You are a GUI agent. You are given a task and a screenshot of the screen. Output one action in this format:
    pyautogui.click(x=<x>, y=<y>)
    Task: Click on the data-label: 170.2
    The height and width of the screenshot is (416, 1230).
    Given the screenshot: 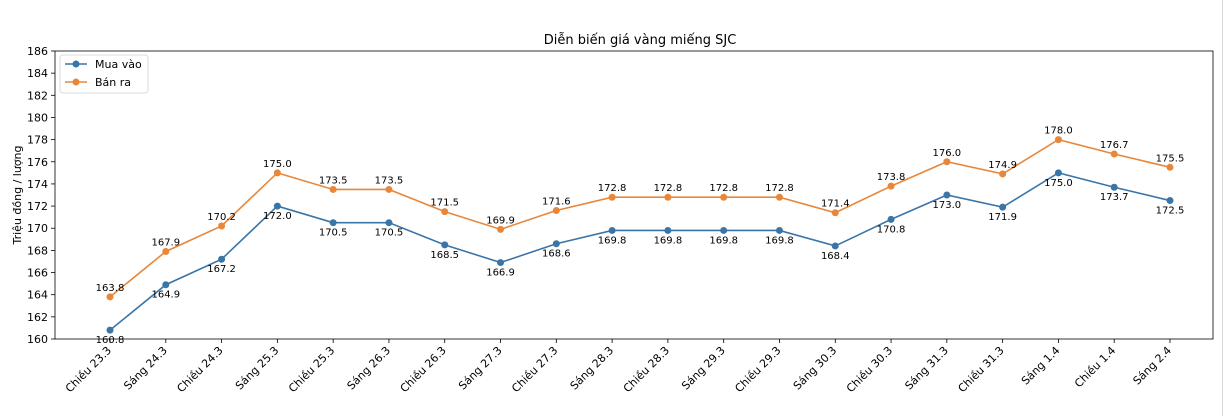 What is the action you would take?
    pyautogui.click(x=221, y=217)
    